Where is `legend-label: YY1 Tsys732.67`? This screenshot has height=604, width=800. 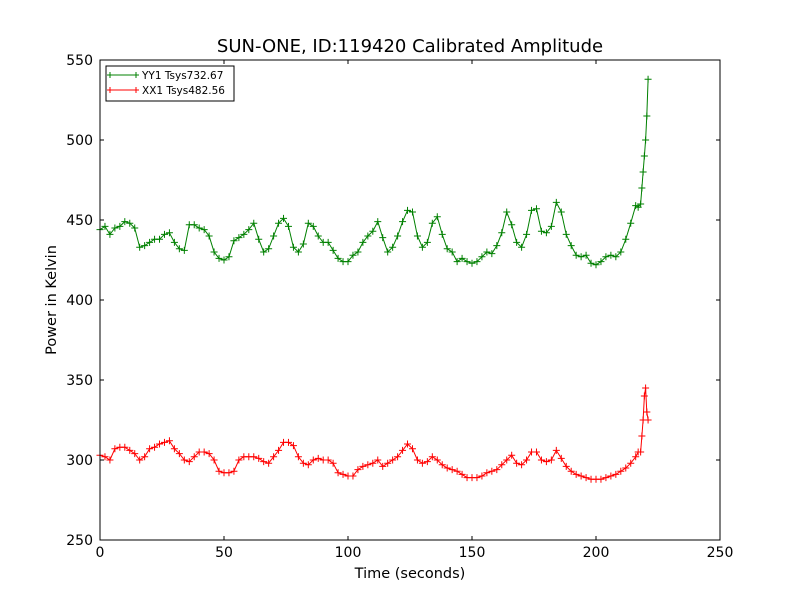 legend-label: YY1 Tsys732.67 is located at coordinates (182, 76).